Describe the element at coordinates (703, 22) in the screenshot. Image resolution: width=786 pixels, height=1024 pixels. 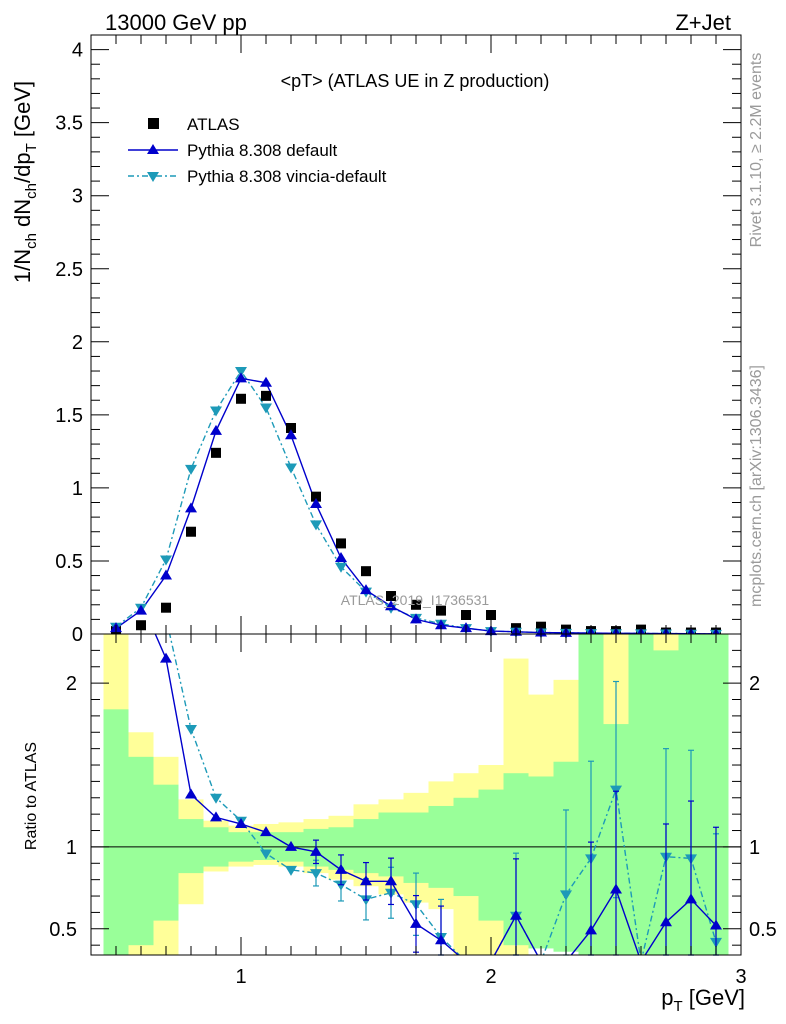
I see `header-right: Z+Jet` at that location.